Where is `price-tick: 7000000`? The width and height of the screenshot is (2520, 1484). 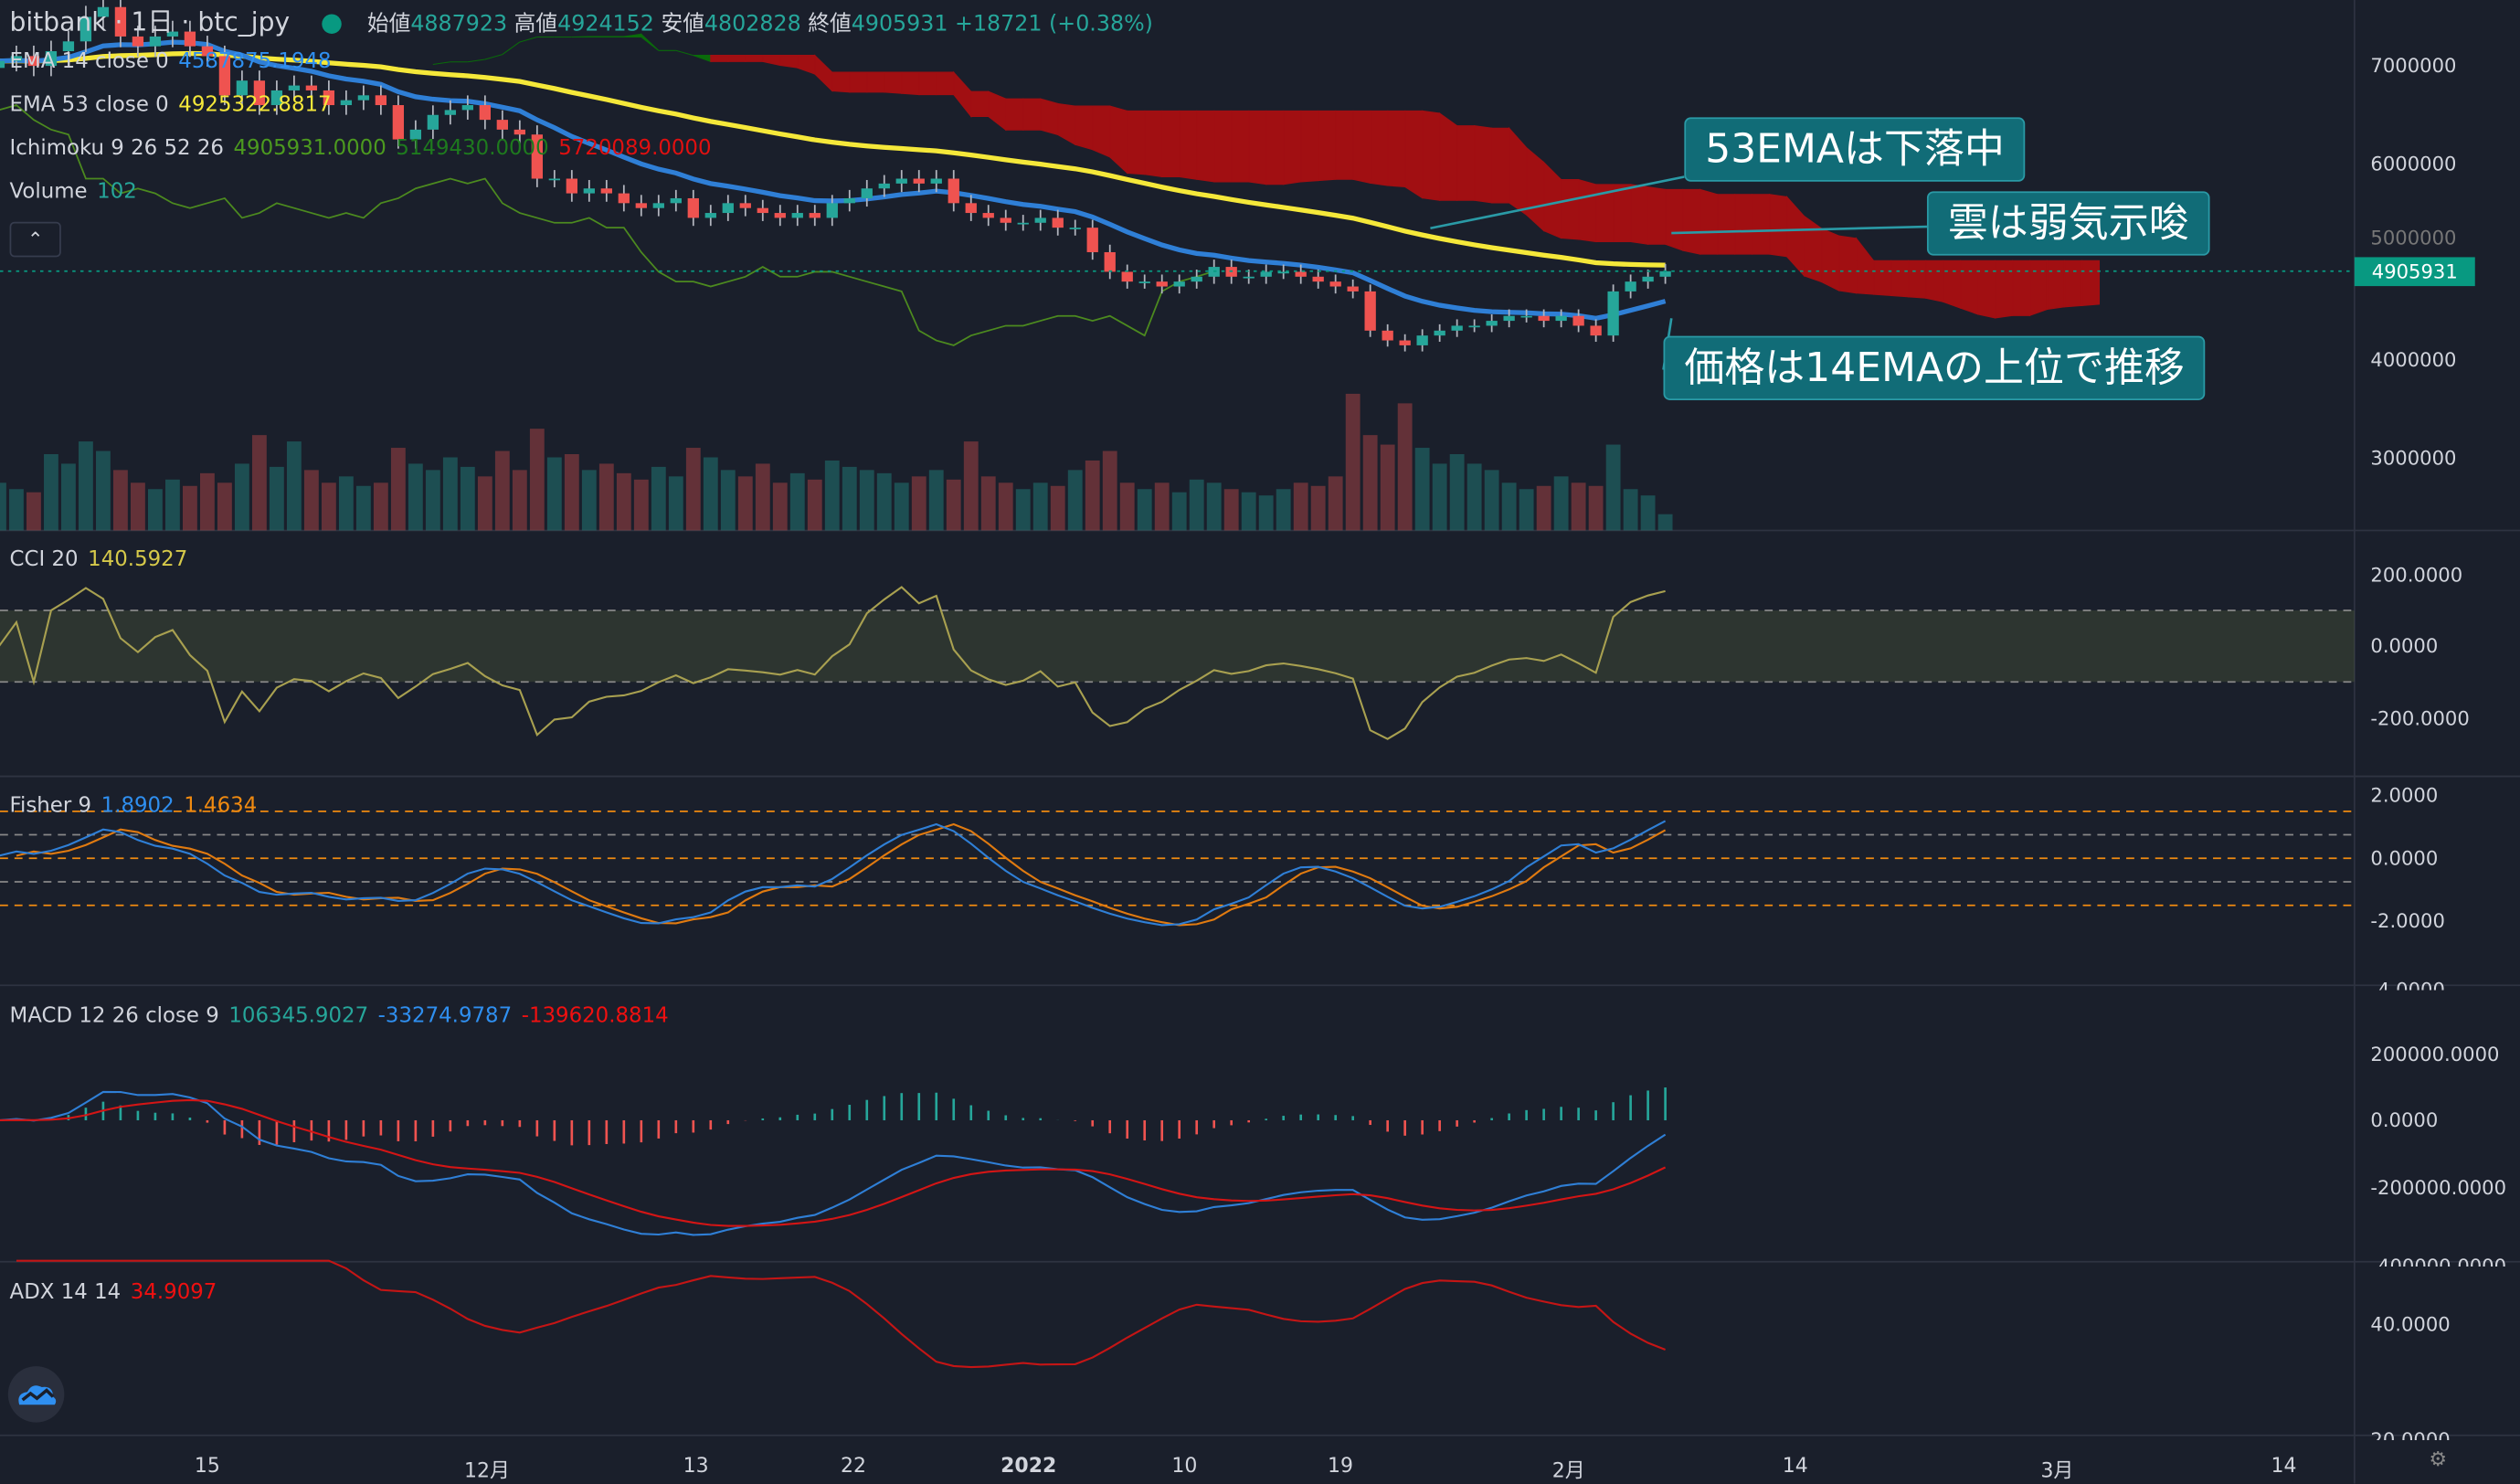
price-tick: 7000000 is located at coordinates (2414, 66).